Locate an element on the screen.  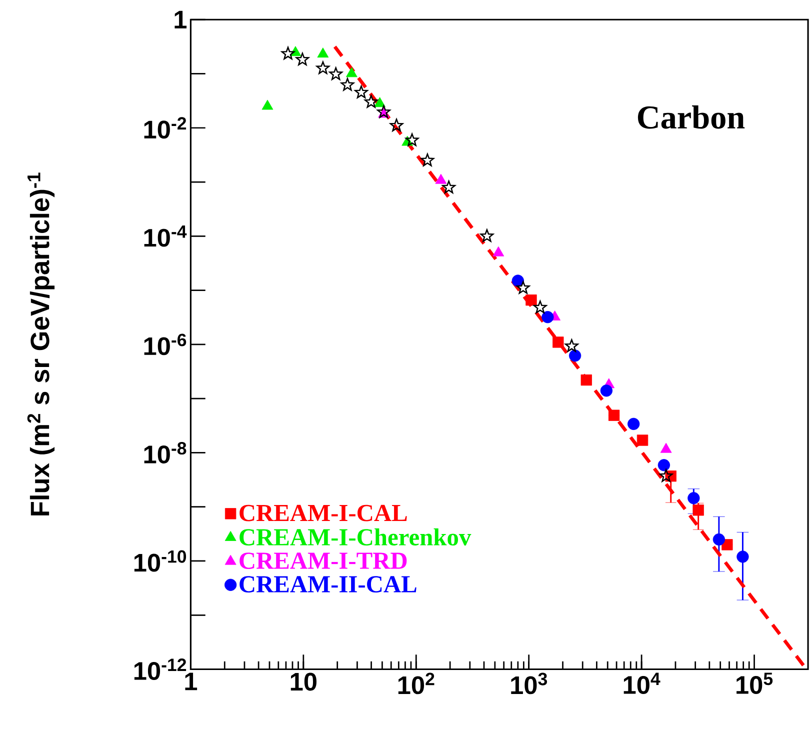
x-tick-label: 10 is located at coordinates (303, 681).